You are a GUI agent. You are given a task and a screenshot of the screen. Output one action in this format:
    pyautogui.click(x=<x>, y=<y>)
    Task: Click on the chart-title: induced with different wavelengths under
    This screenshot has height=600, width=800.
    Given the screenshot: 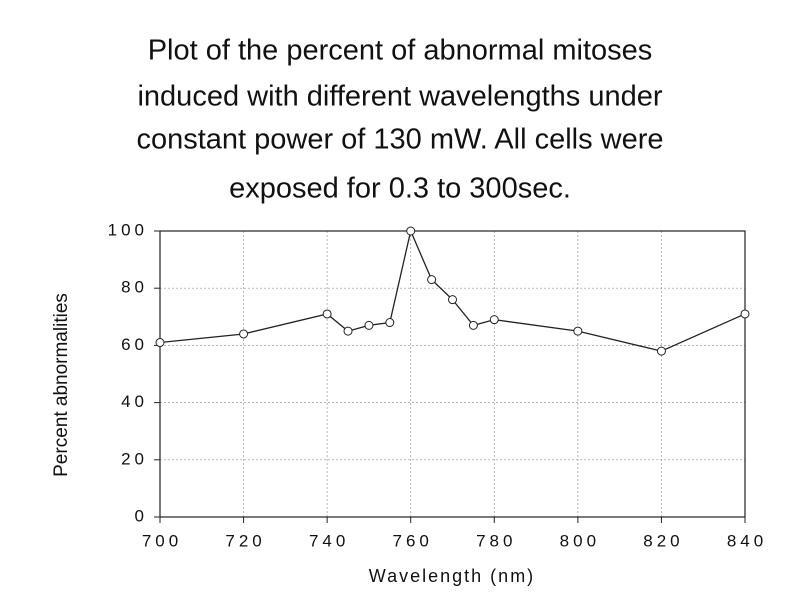 What is the action you would take?
    pyautogui.click(x=399, y=97)
    